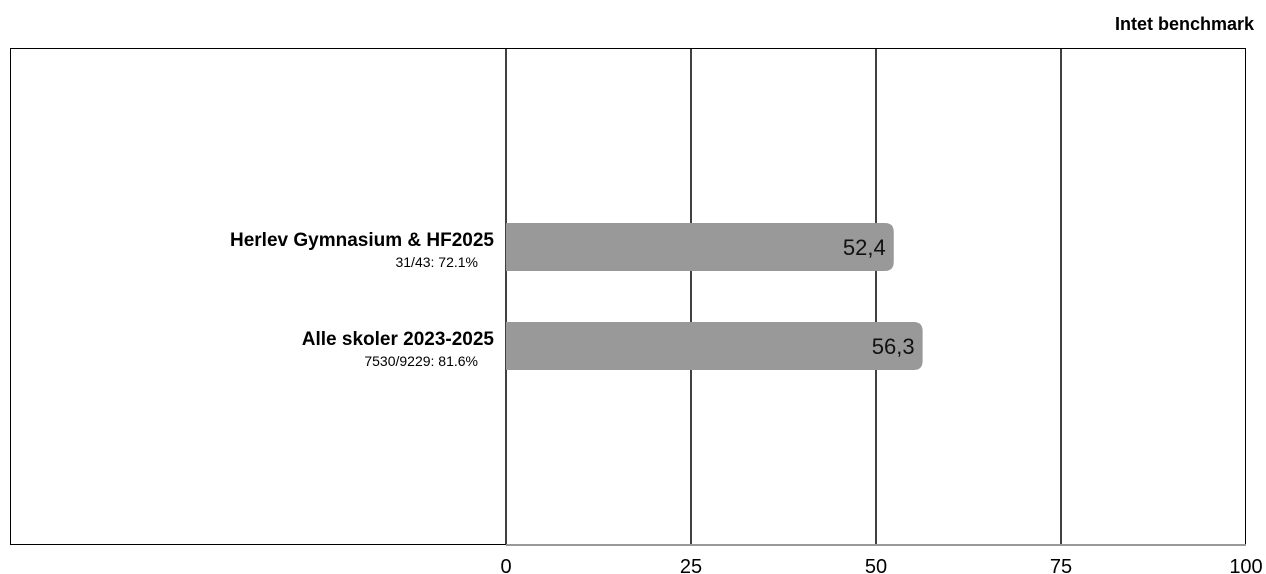  I want to click on category-label-0: Herlev Gymnasium & HF2025, so click(362, 240).